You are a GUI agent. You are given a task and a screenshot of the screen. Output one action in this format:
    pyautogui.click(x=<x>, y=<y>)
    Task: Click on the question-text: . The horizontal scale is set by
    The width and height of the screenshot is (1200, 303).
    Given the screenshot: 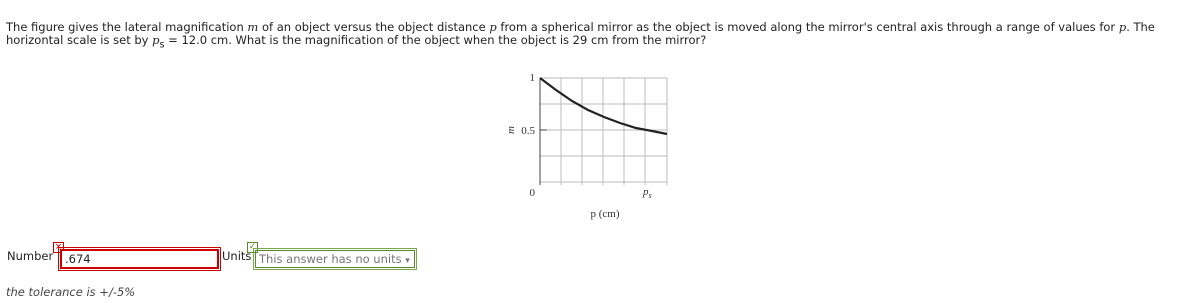 What is the action you would take?
    pyautogui.click(x=580, y=33)
    